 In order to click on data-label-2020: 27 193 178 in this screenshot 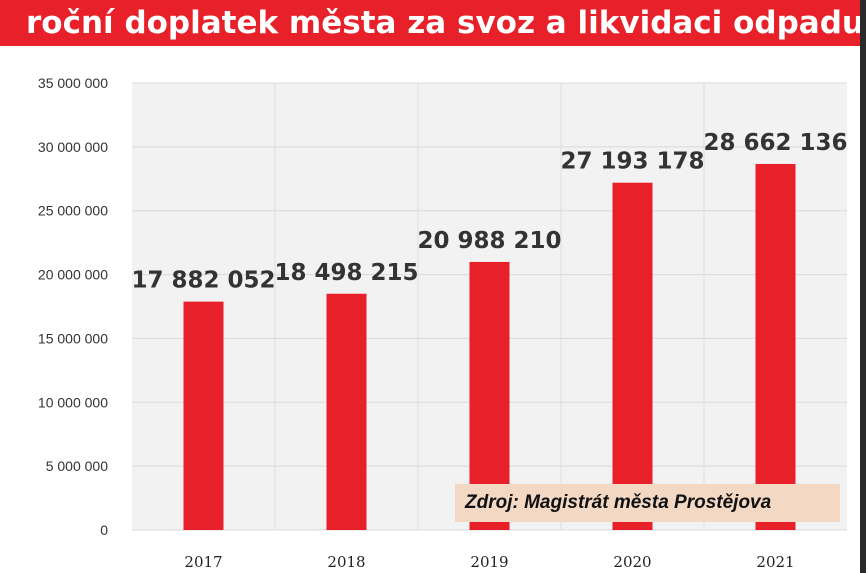, I will do `click(632, 162)`.